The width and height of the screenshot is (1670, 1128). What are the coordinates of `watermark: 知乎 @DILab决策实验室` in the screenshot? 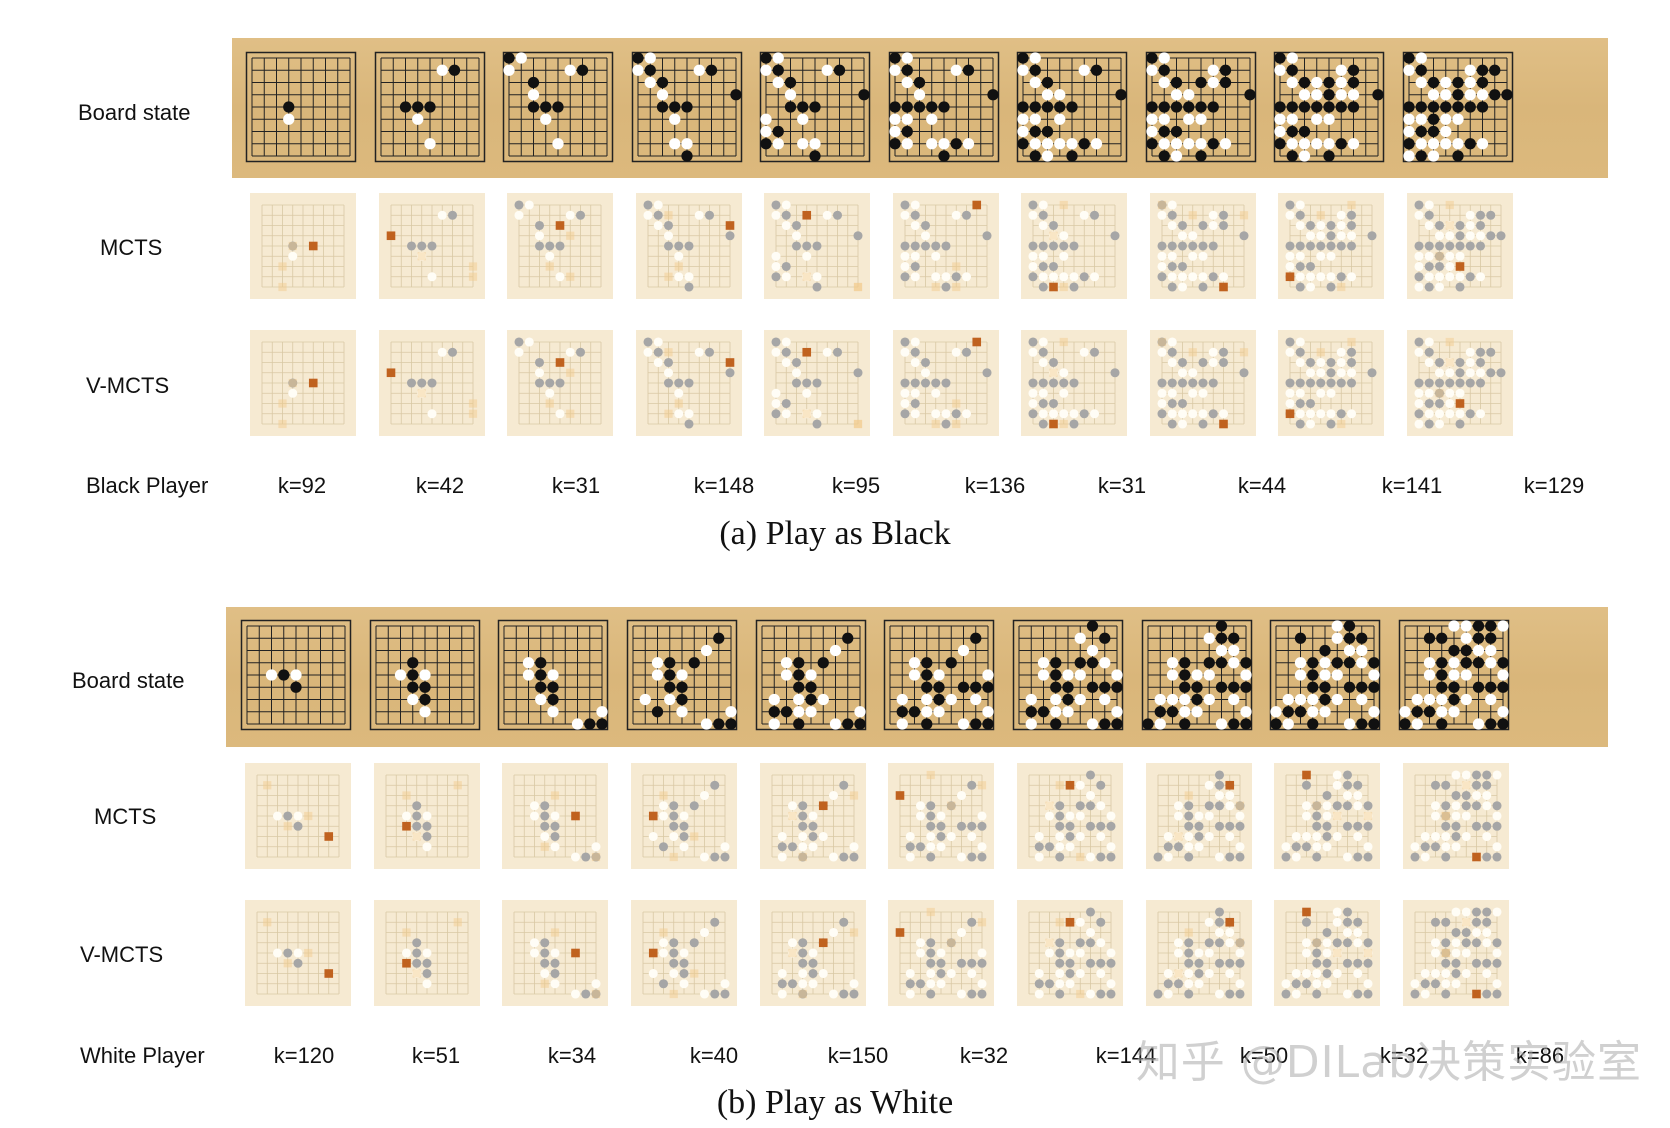 It's located at (1388, 1062).